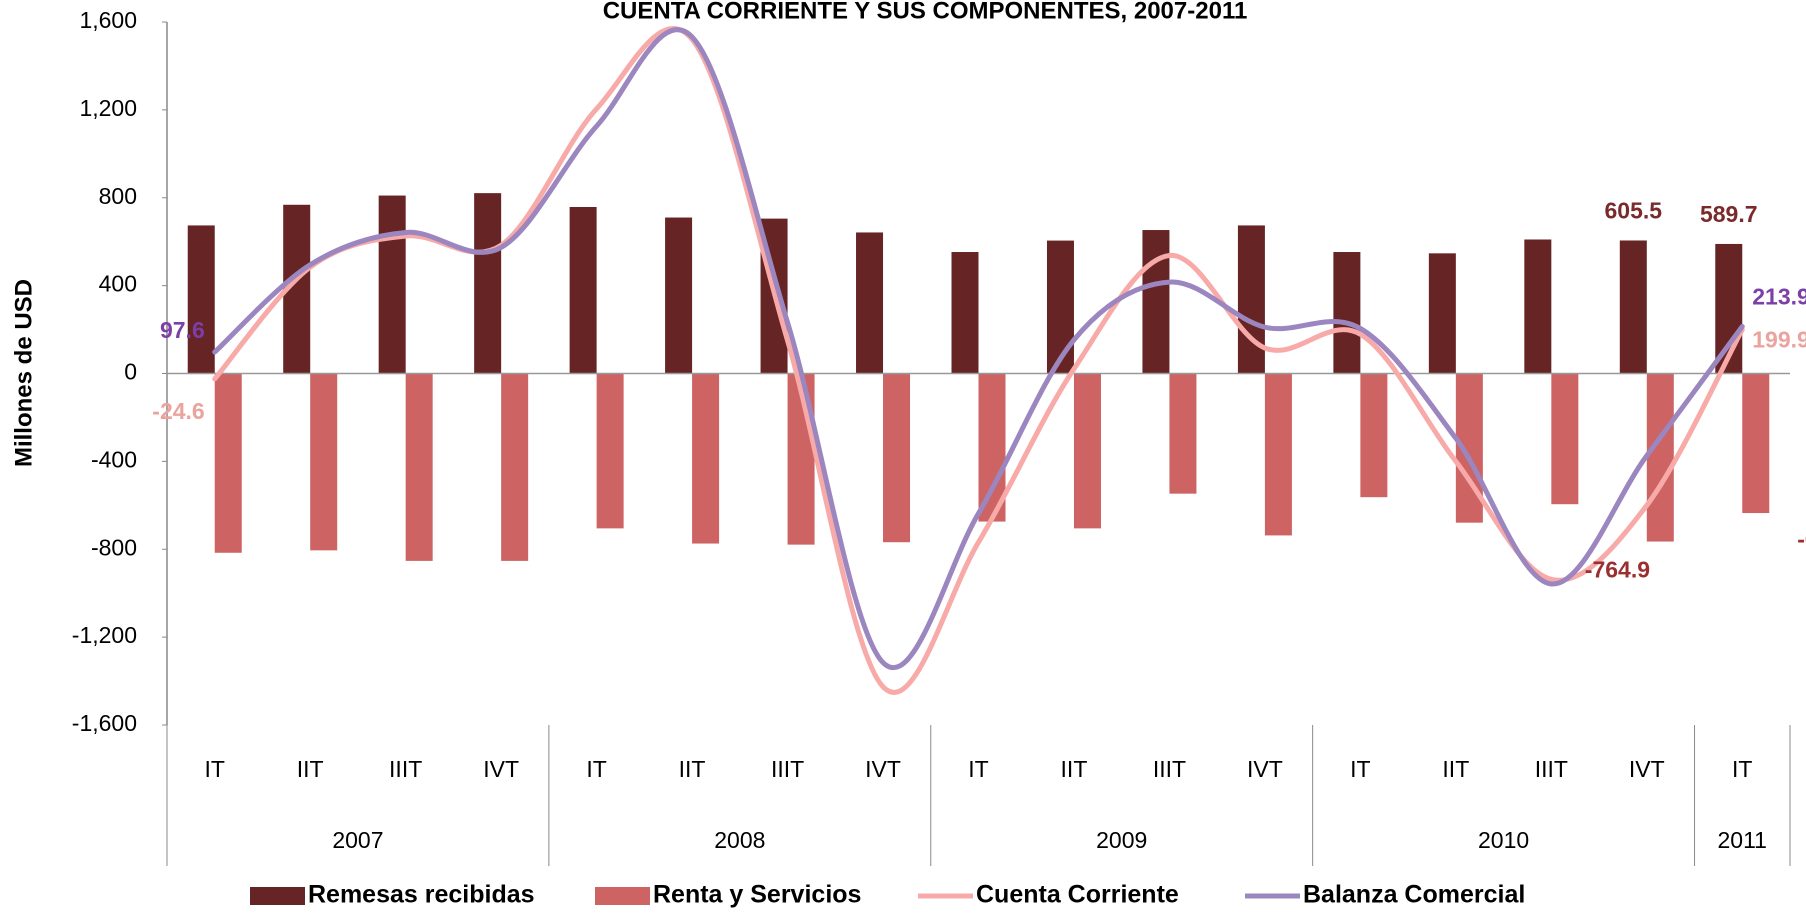 The width and height of the screenshot is (1806, 914). I want to click on data-label: 605.5, so click(1634, 211).